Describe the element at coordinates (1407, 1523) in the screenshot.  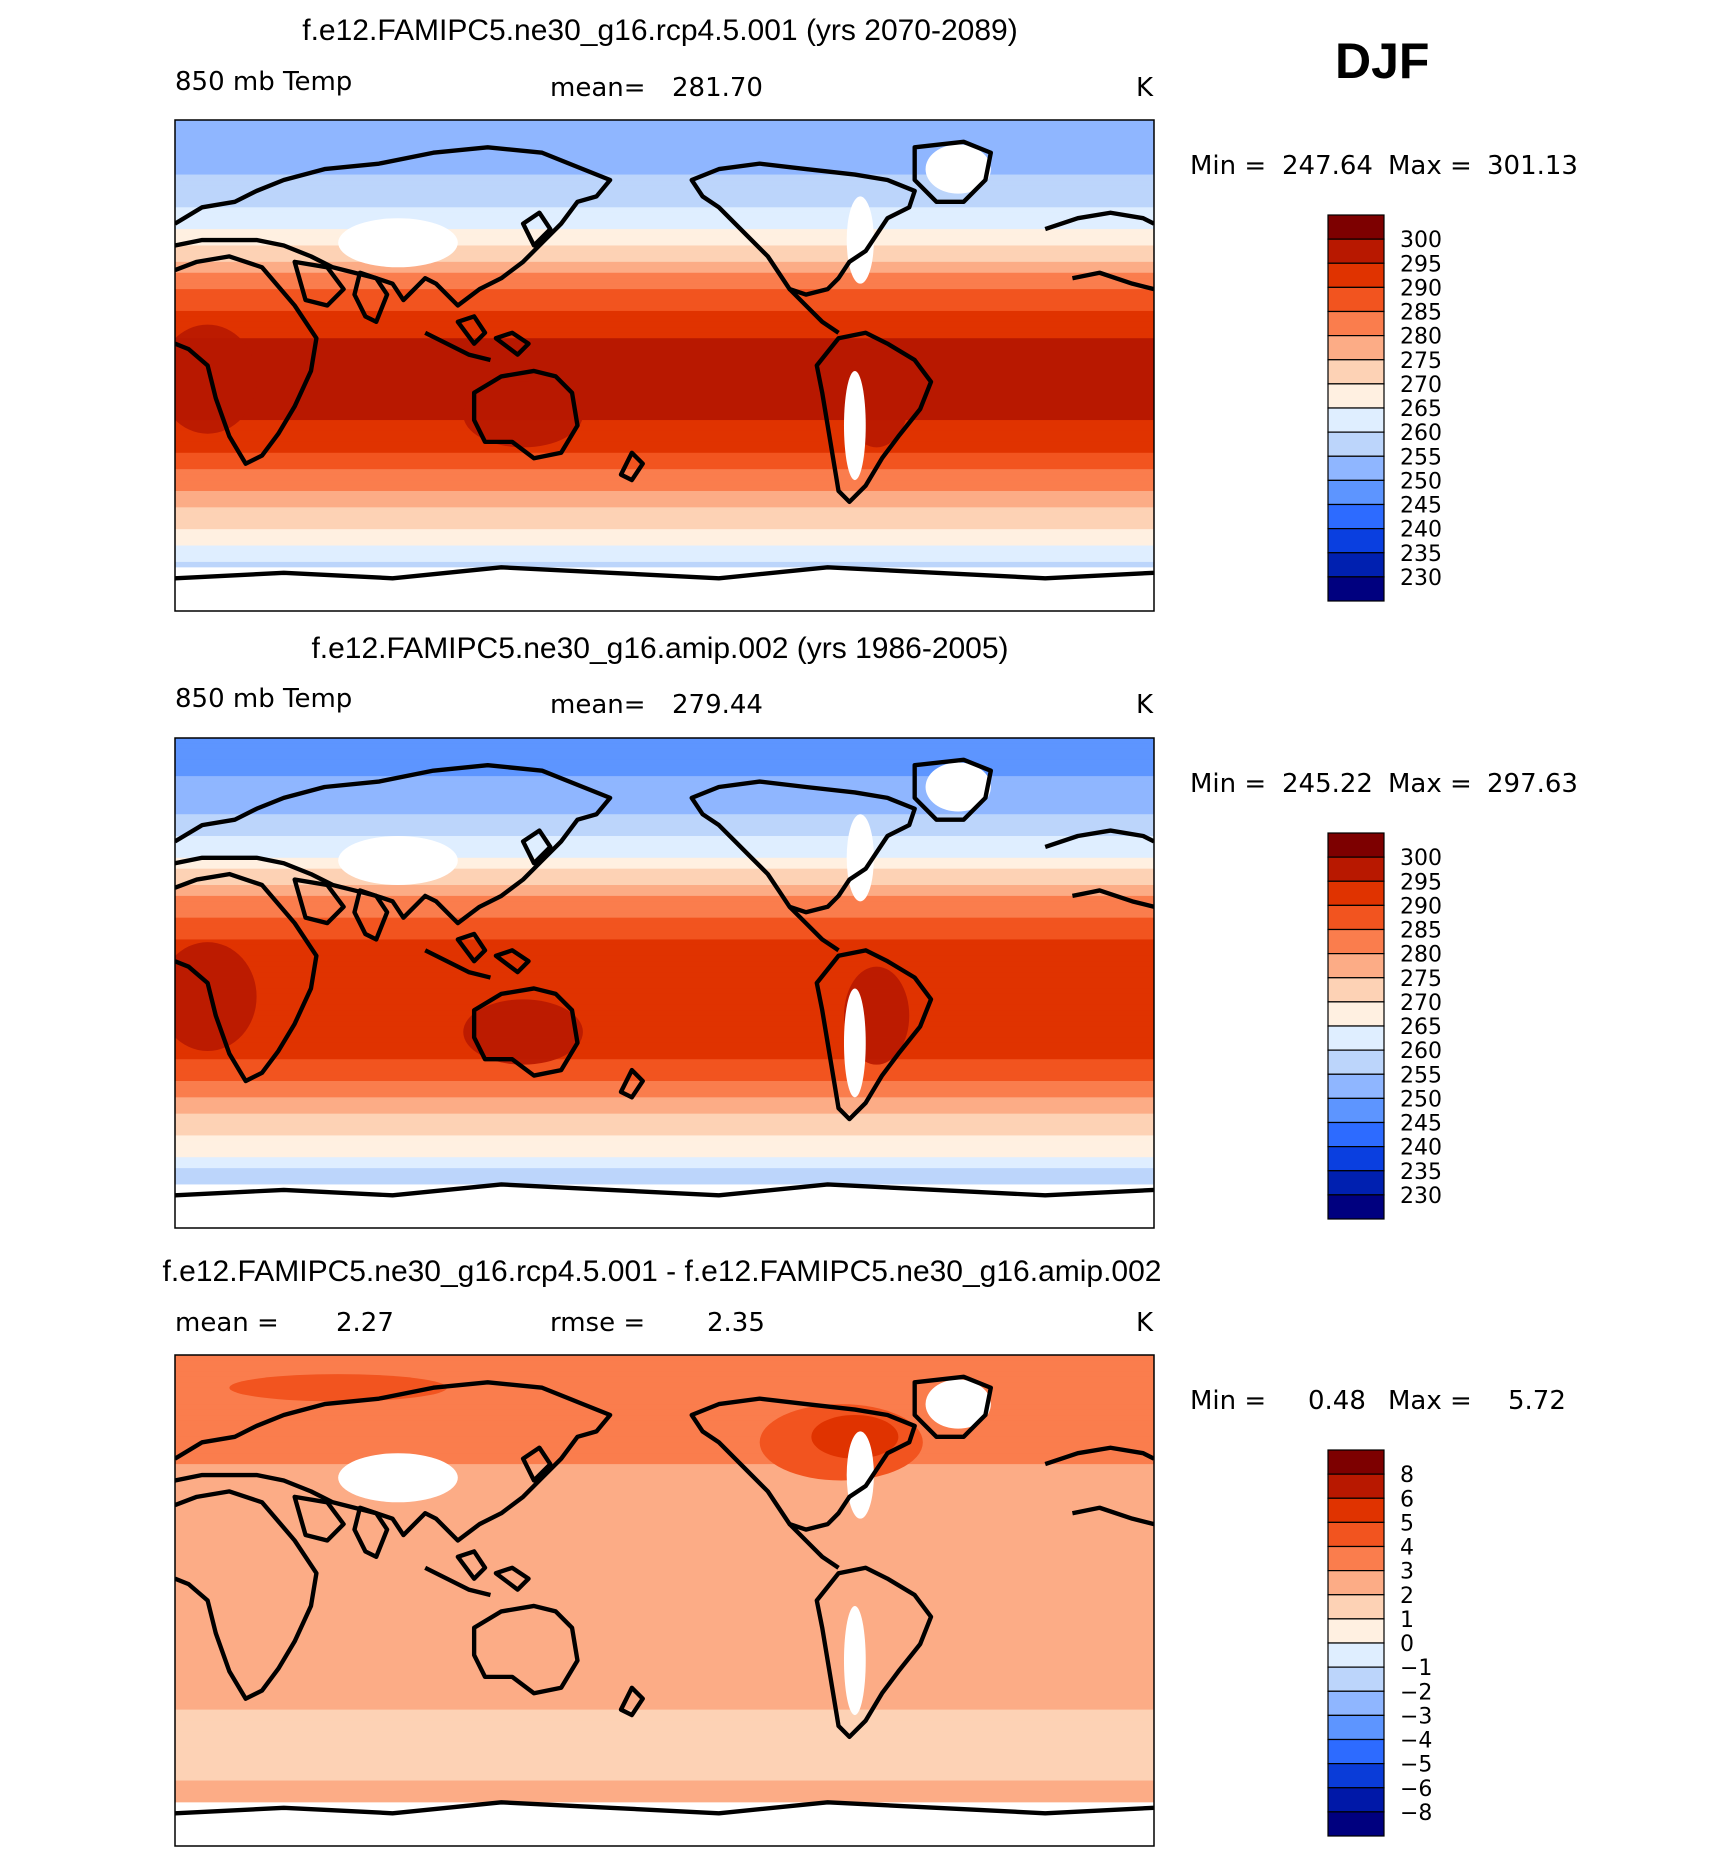
I see `colorbar-tick-label: 5` at that location.